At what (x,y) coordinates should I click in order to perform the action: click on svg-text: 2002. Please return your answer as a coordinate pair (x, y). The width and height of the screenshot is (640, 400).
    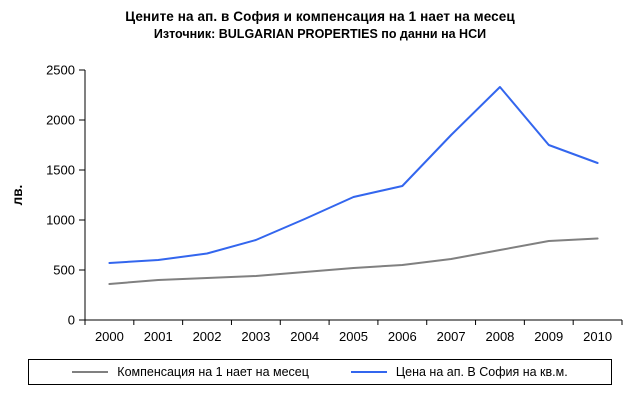
    Looking at the image, I should click on (207, 336).